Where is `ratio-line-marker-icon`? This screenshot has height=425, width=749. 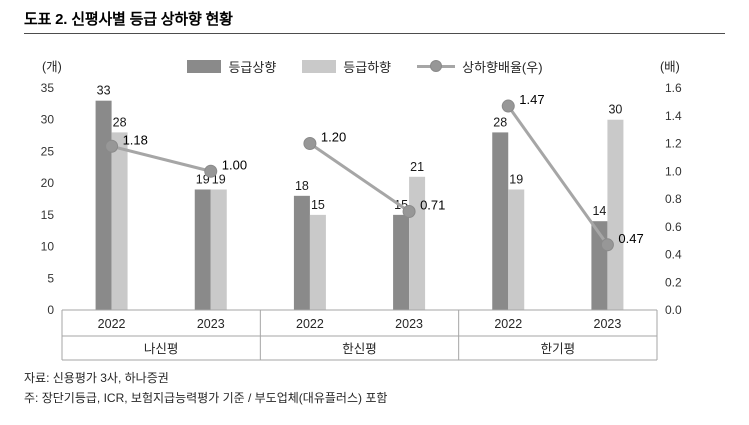
ratio-line-marker-icon is located at coordinates (436, 66).